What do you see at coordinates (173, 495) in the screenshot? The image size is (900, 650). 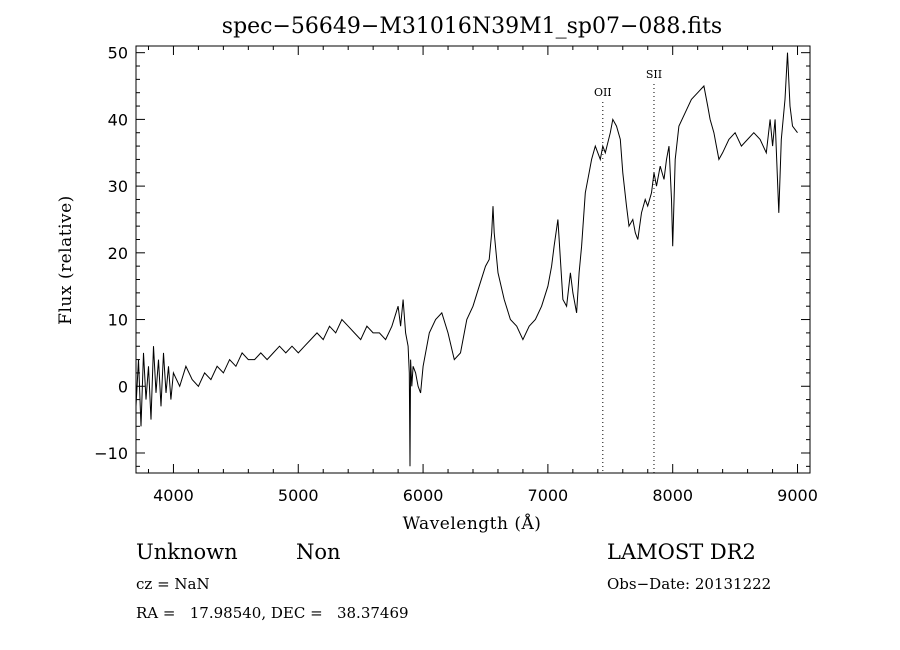 I see `x-tick-label: 4000` at bounding box center [173, 495].